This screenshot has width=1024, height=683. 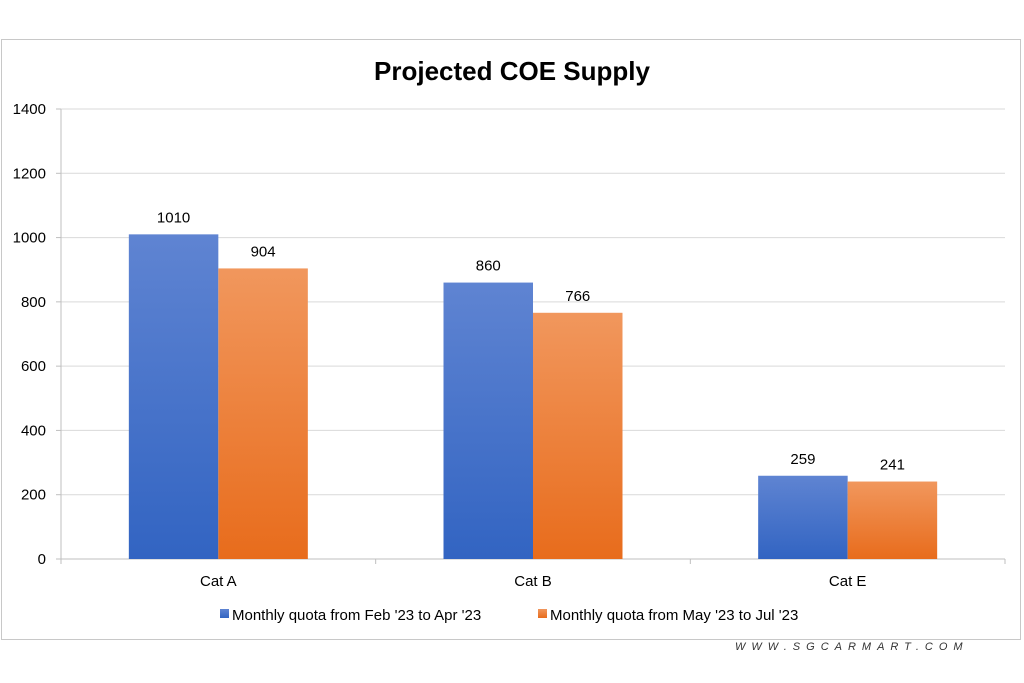 I want to click on y-tick-label: 1000, so click(x=29, y=238).